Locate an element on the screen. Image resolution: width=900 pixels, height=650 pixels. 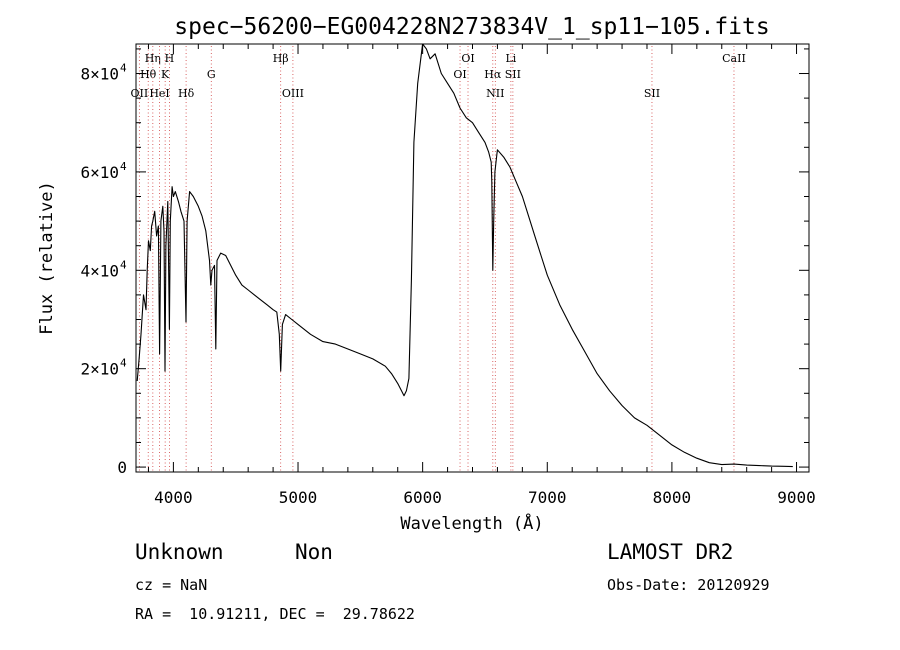
y-tick-label: 4×10 is located at coordinates (99, 270).